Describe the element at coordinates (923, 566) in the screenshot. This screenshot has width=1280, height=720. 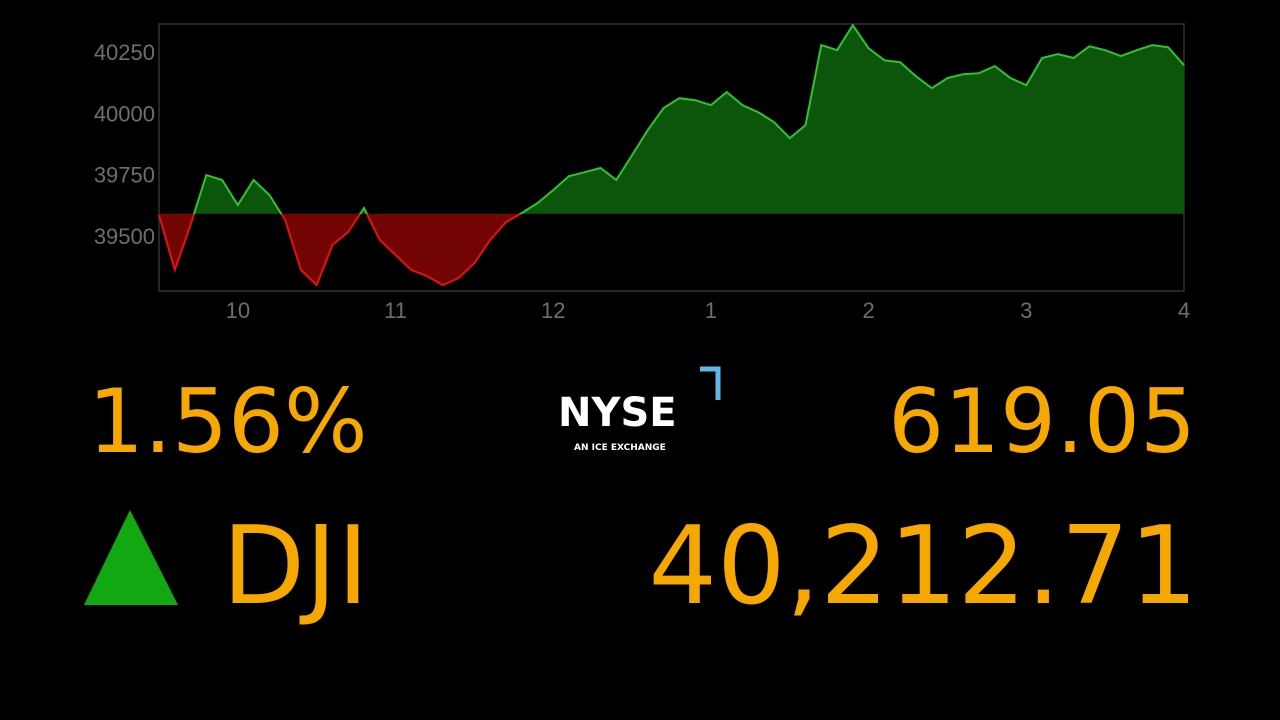
I see `price: 40,212.71` at that location.